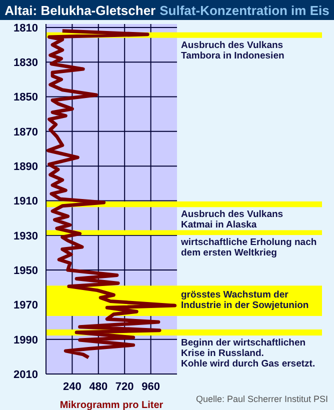  What do you see at coordinates (26, 340) in the screenshot?
I see `y-tick-label: 1990` at bounding box center [26, 340].